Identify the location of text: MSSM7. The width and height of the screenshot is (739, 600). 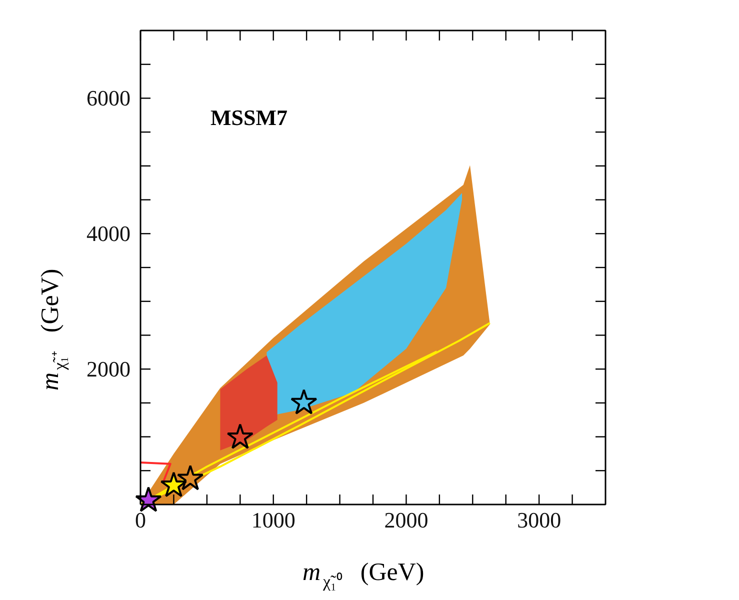
(249, 117).